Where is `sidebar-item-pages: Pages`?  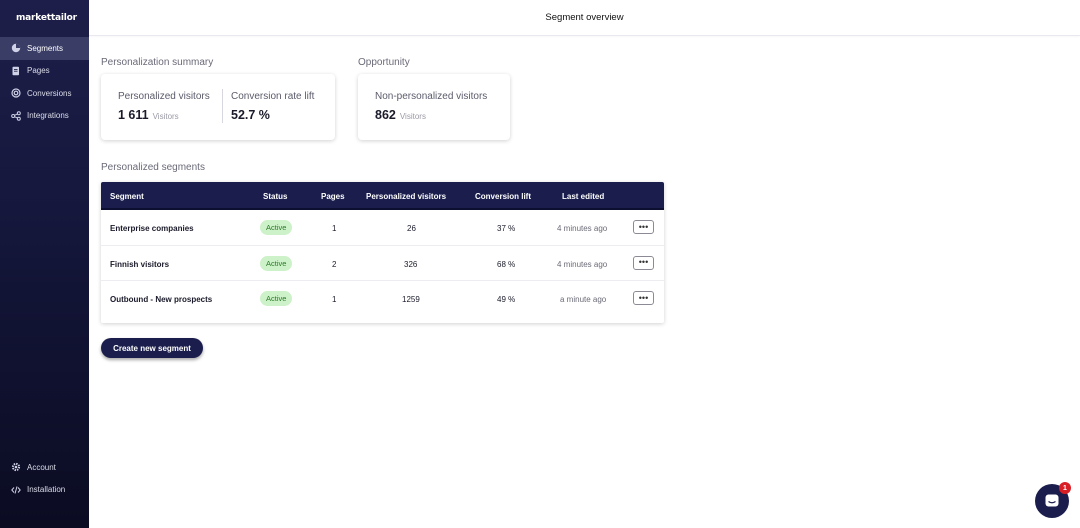
sidebar-item-pages: Pages is located at coordinates (44, 71).